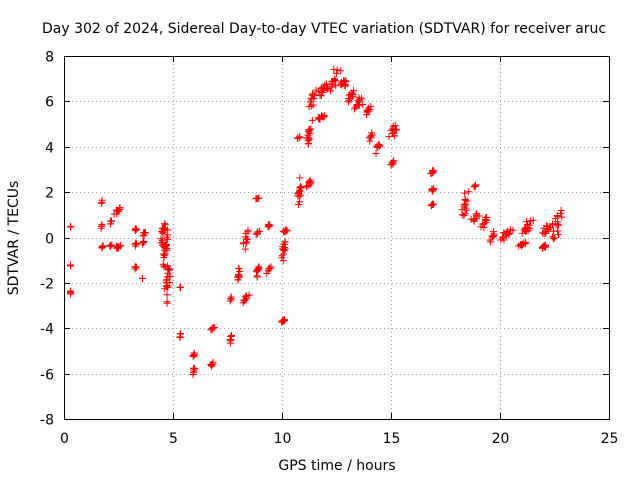  I want to click on y-tick-labels: -8 -6 -4 -2 0 2 4 6 8, so click(47, 239).